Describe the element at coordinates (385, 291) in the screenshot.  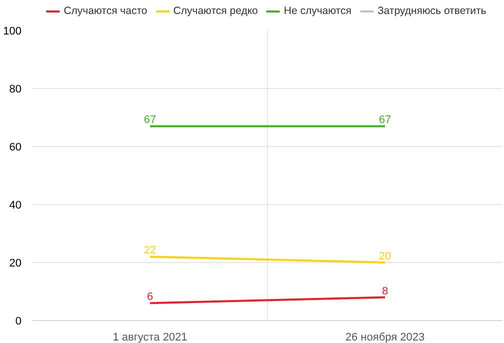
I see `data-label: 8` at that location.